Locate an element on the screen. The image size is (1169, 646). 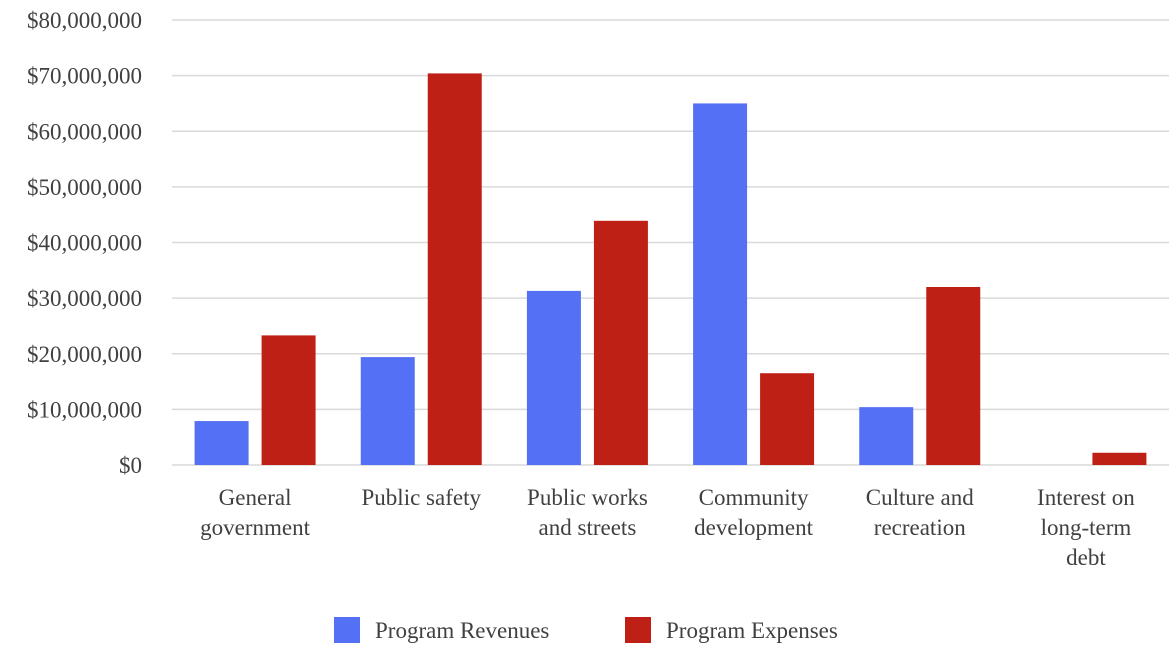
y-tick-label: $80,000,000 is located at coordinates (84, 20).